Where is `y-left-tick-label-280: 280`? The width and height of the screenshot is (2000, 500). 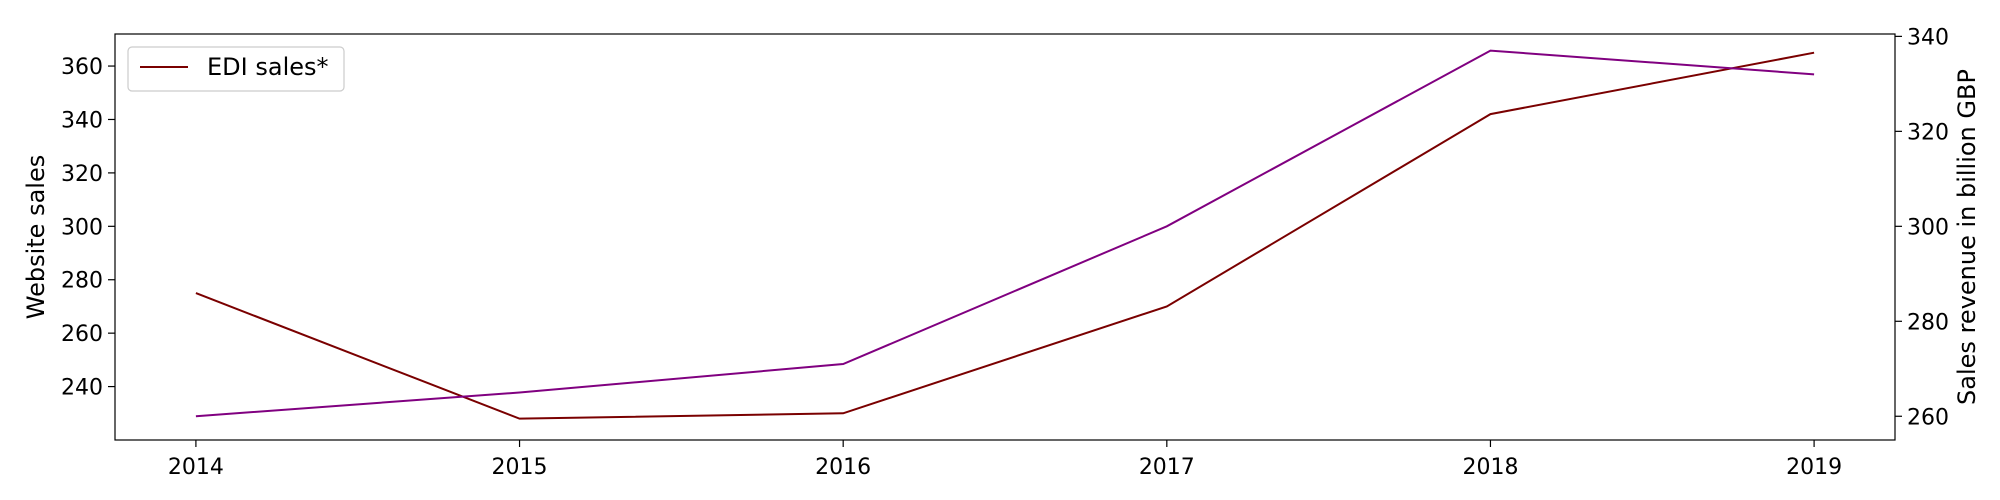 y-left-tick-label-280: 280 is located at coordinates (82, 281).